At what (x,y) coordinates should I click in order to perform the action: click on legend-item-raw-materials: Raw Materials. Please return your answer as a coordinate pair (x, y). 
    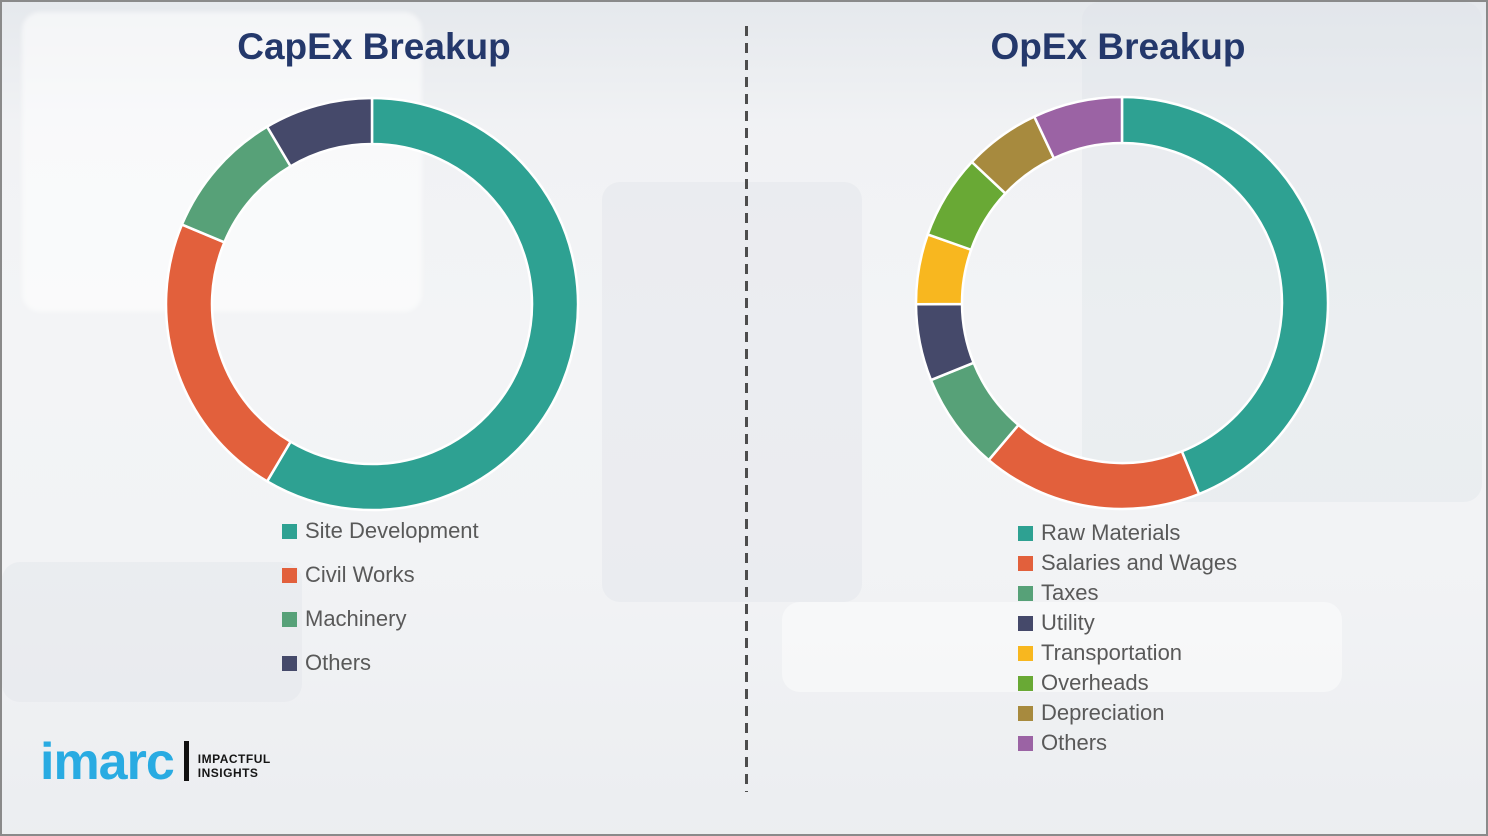
    Looking at the image, I should click on (1127, 533).